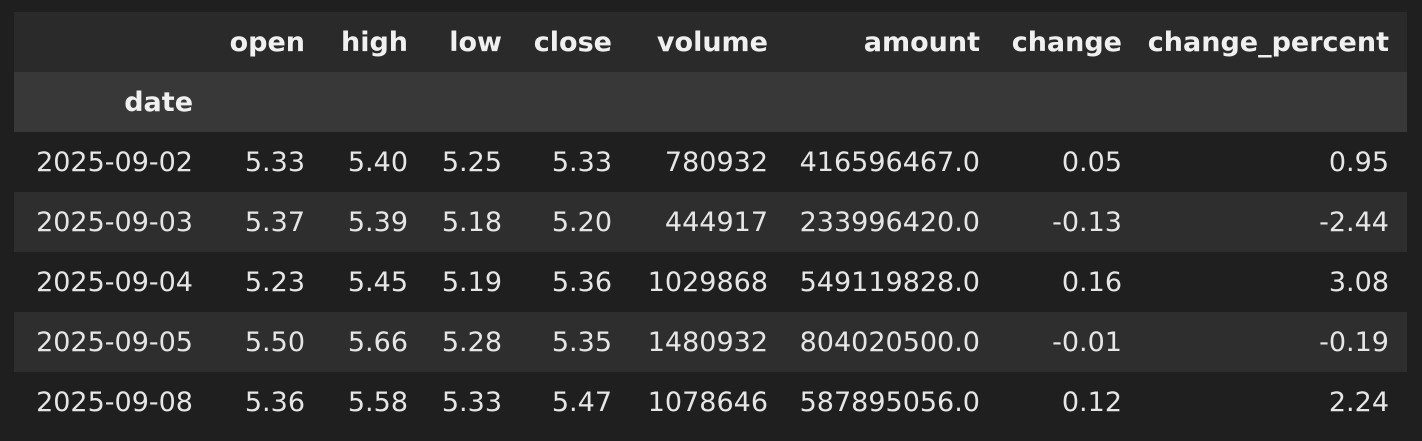  Describe the element at coordinates (267, 402) in the screenshot. I see `cell-open: 5.36` at that location.